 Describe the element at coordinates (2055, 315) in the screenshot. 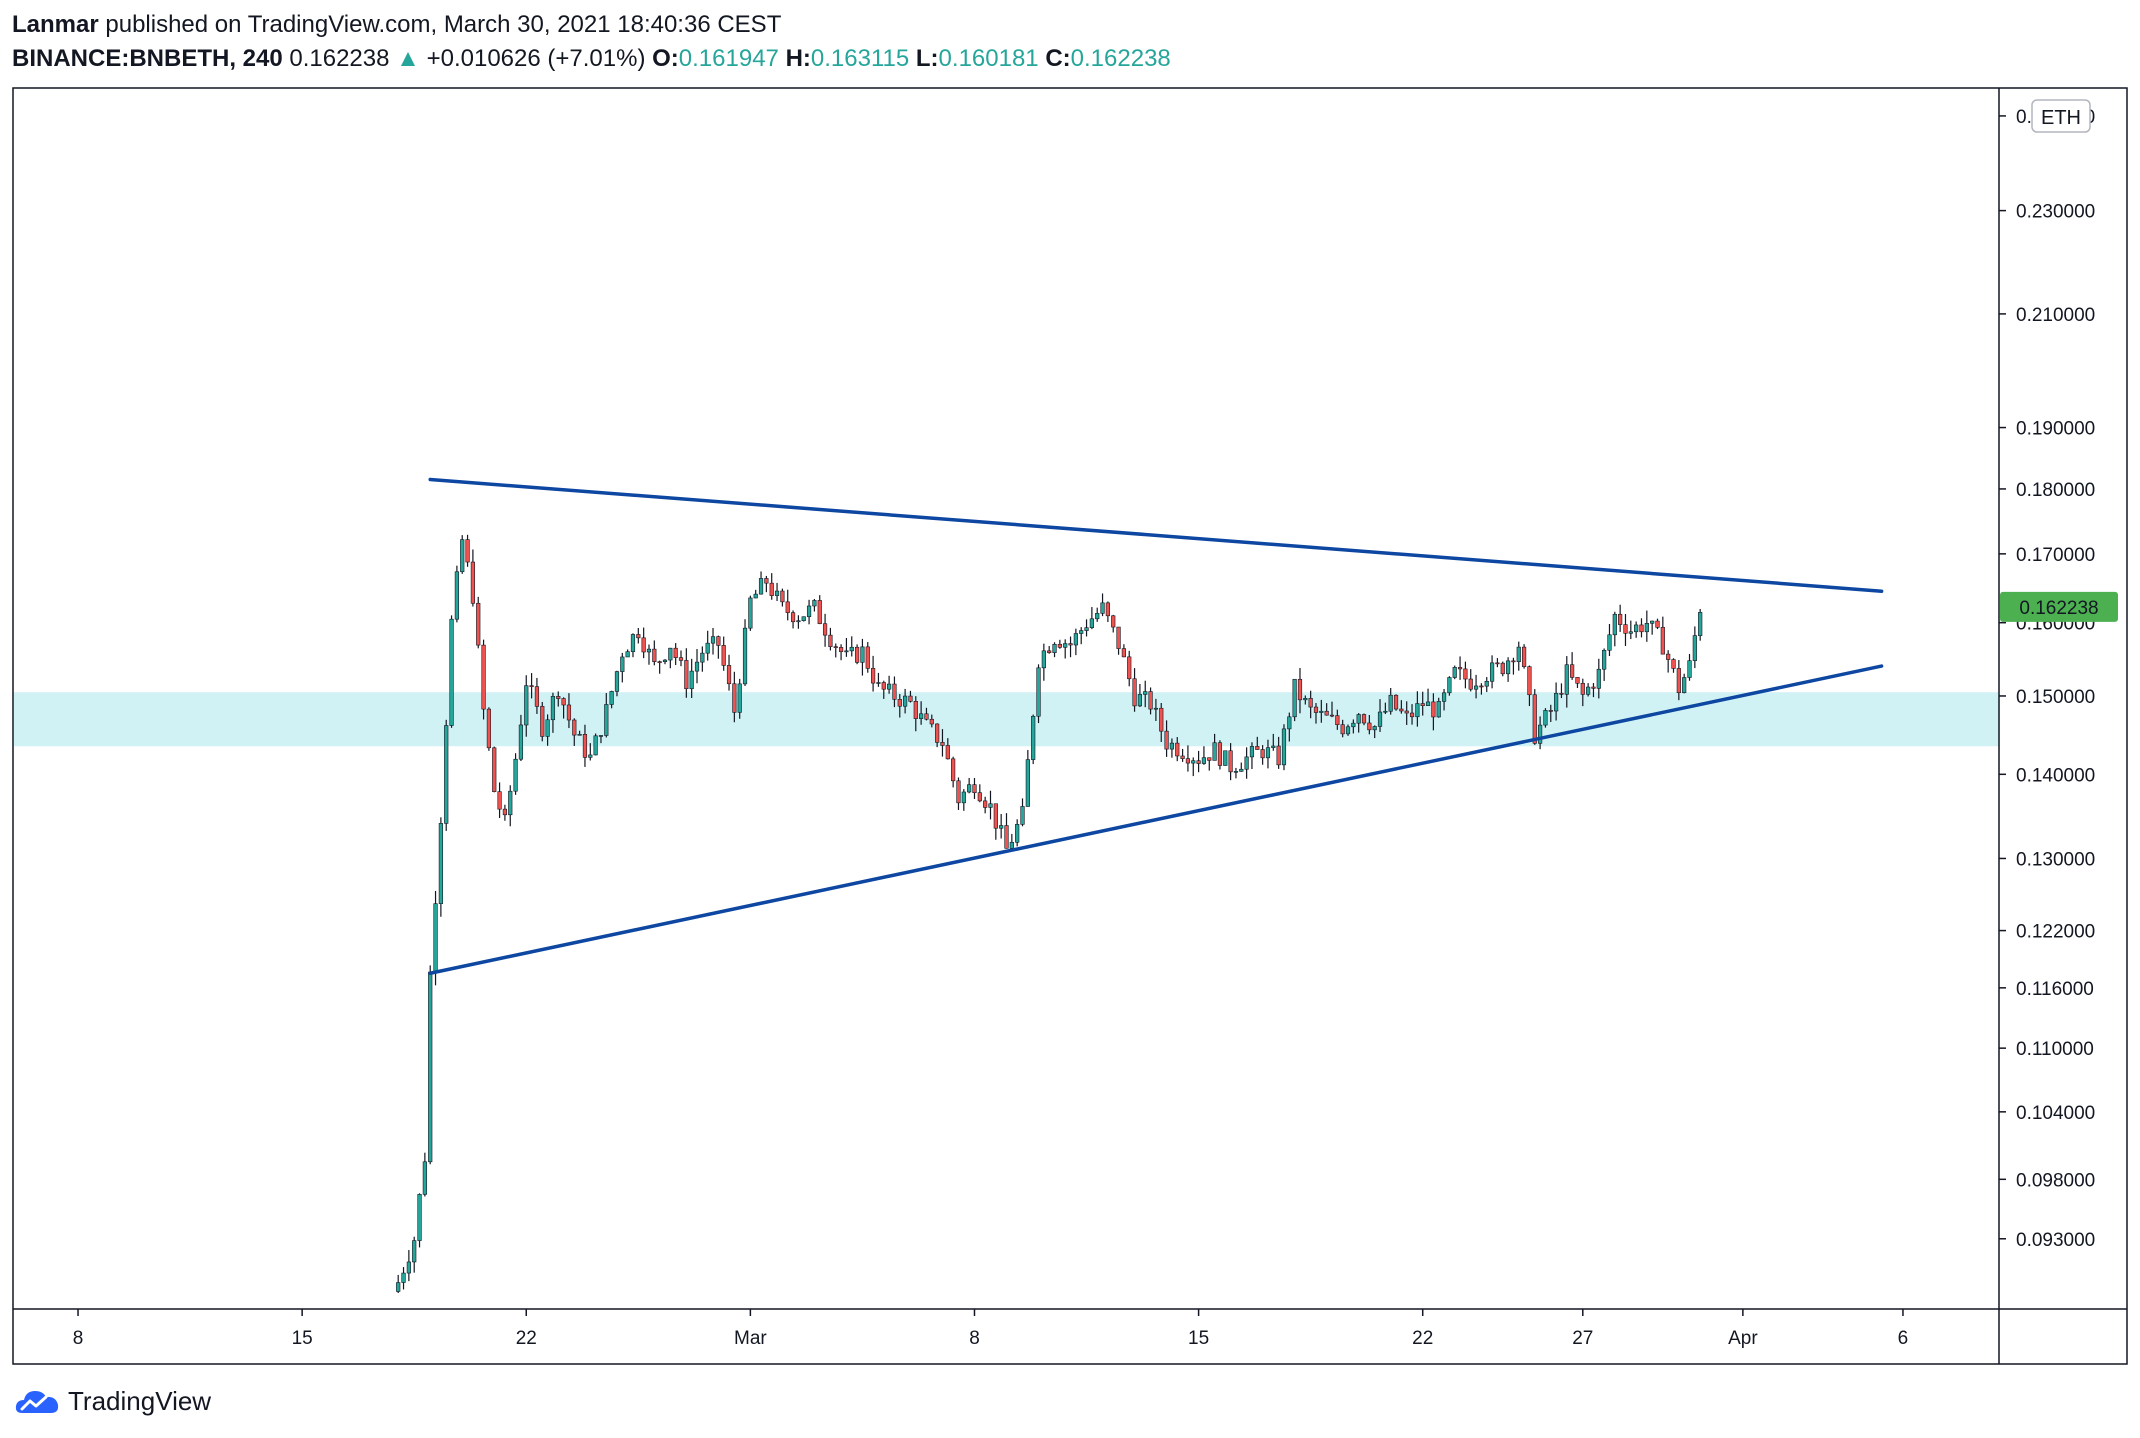

I see `y-tick-label: 0.210000` at that location.